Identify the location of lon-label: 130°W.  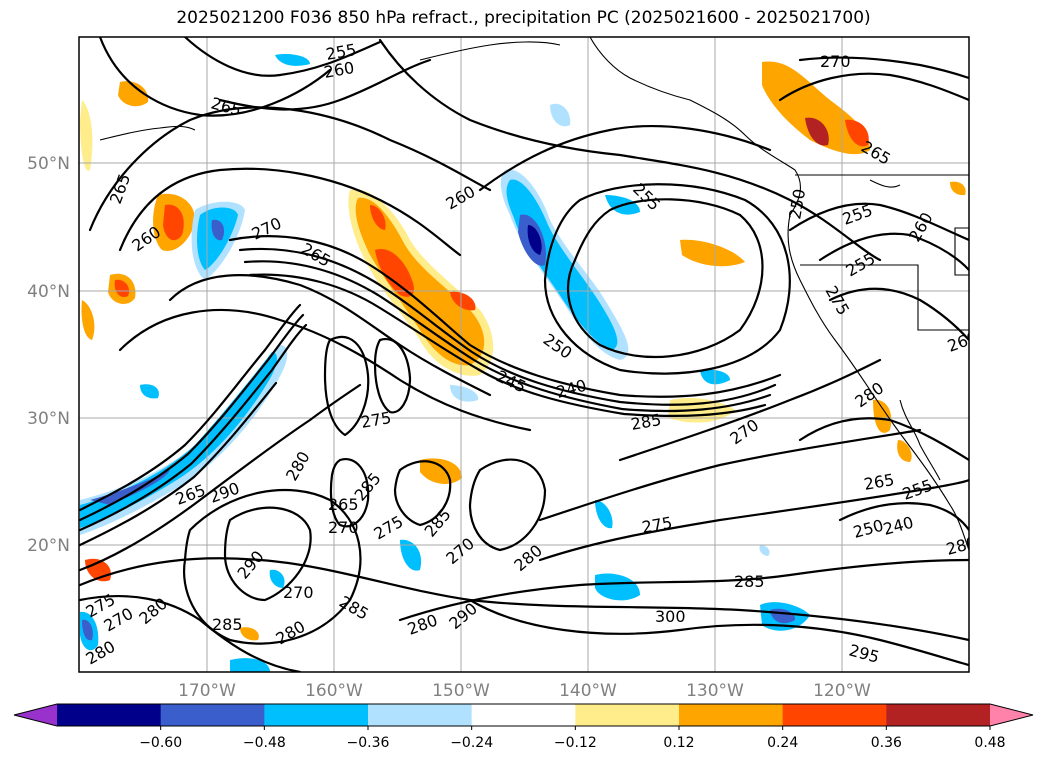
(715, 691).